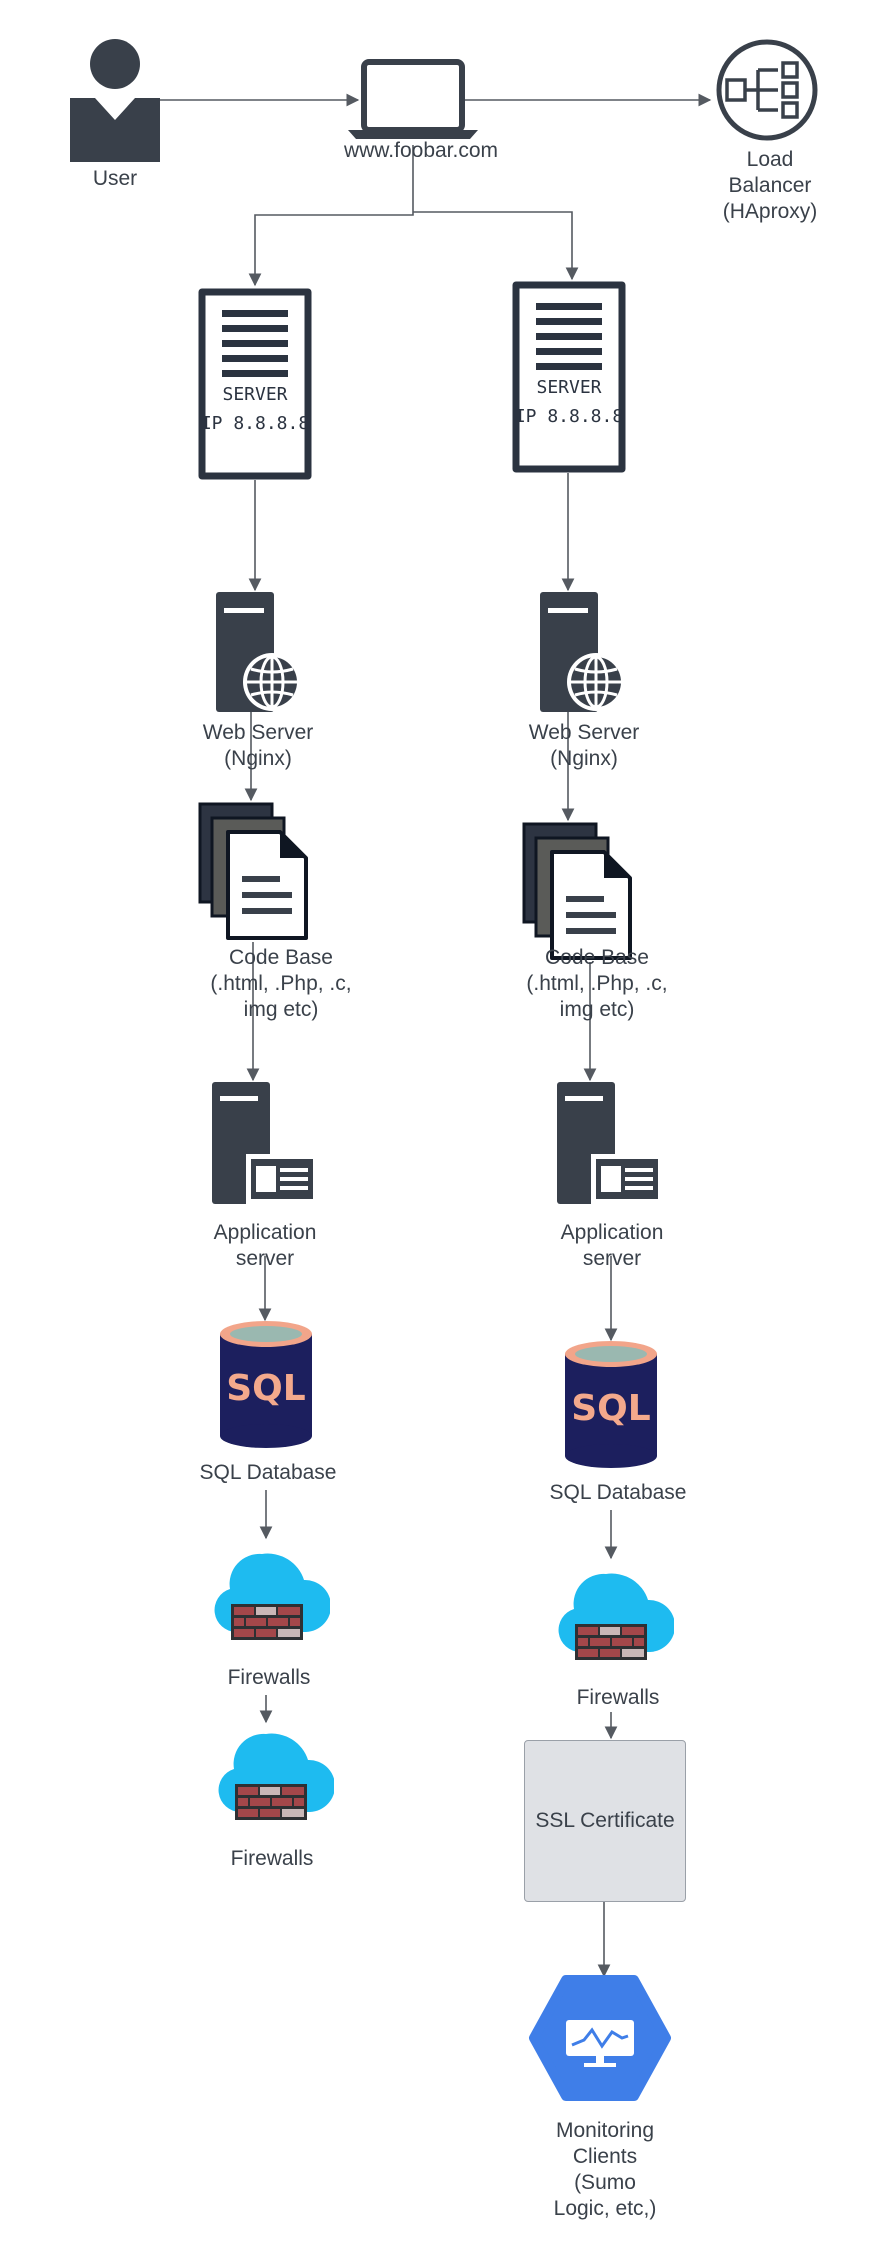  What do you see at coordinates (600, 2038) in the screenshot?
I see `monitoring-icon` at bounding box center [600, 2038].